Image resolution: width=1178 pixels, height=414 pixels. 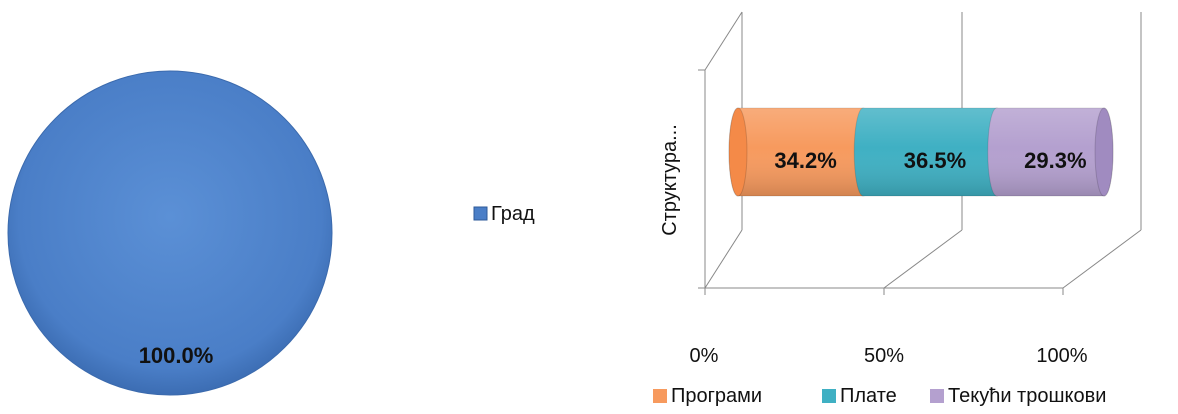 What do you see at coordinates (805, 160) in the screenshot?
I see `bar-data-label-0: 34.2%` at bounding box center [805, 160].